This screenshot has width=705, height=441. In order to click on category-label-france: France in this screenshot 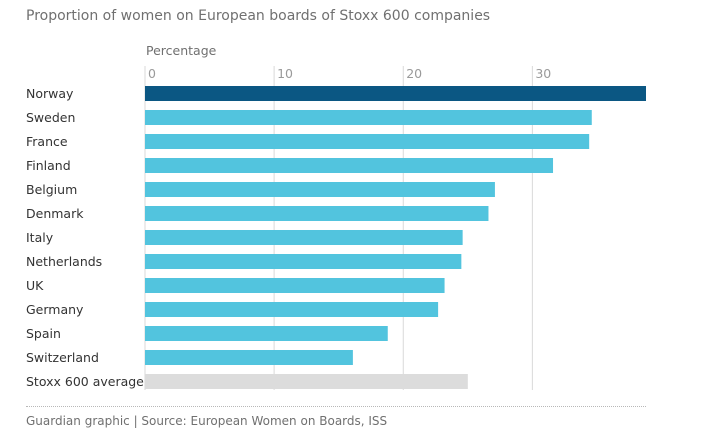, I will do `click(47, 141)`.